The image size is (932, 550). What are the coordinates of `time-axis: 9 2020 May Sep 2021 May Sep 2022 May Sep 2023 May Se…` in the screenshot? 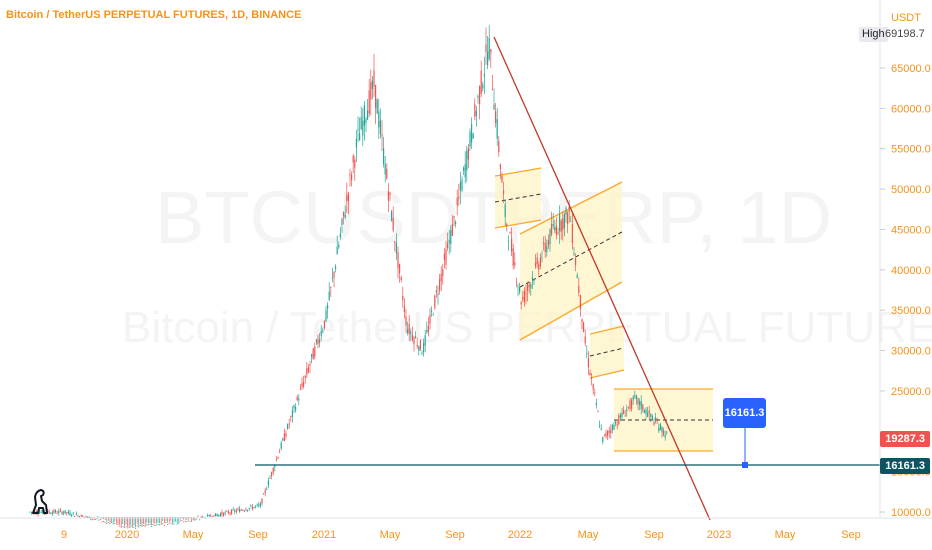 It's located at (461, 535).